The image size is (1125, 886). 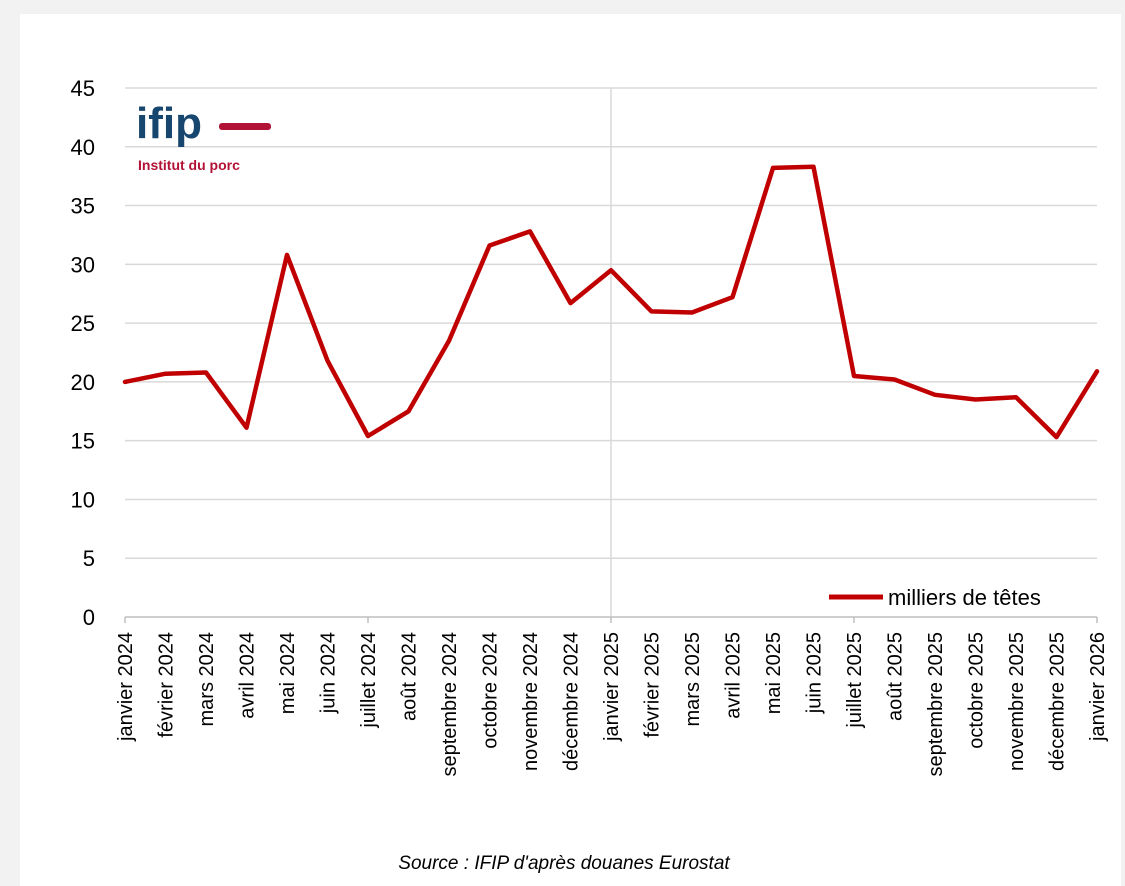 I want to click on x-category-label: mai 2024, so click(x=288, y=673).